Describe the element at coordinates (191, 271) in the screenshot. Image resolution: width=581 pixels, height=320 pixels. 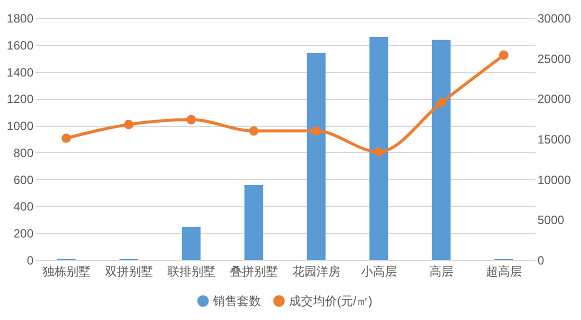
I see `x-tick-label: 联排别墅` at that location.